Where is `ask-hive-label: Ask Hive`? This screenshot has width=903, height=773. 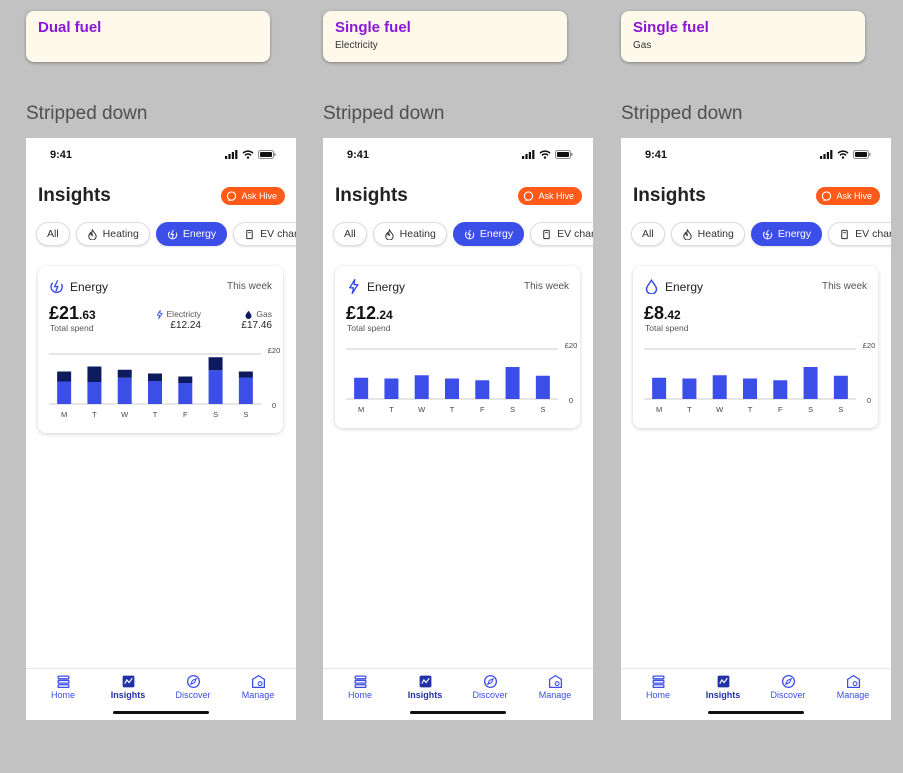 ask-hive-label: Ask Hive is located at coordinates (854, 196).